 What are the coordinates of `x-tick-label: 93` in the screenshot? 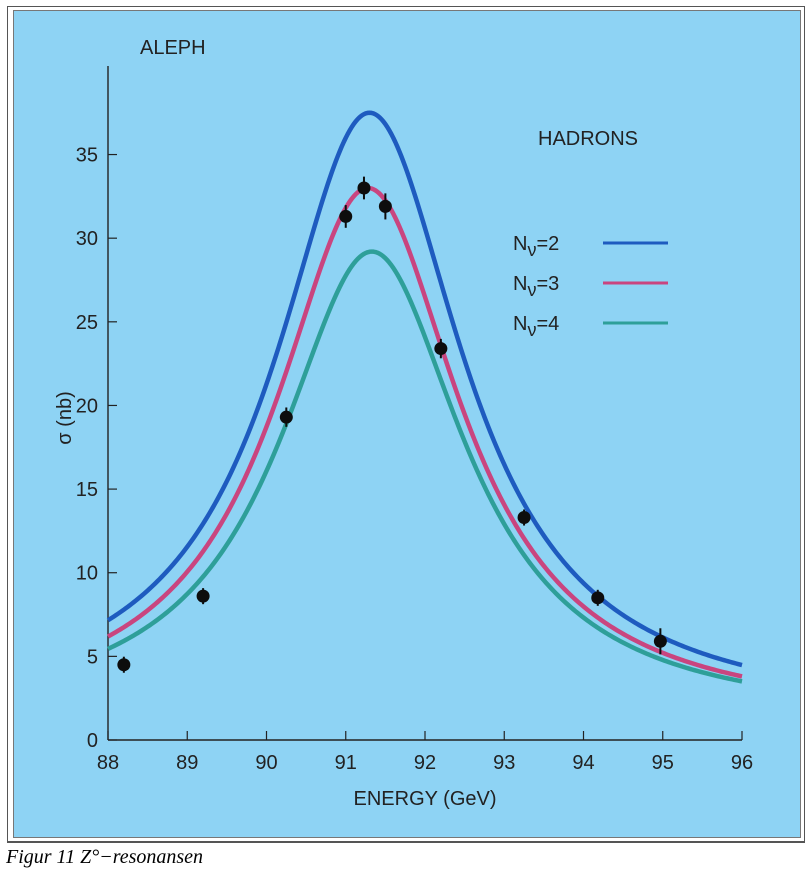 It's located at (504, 763).